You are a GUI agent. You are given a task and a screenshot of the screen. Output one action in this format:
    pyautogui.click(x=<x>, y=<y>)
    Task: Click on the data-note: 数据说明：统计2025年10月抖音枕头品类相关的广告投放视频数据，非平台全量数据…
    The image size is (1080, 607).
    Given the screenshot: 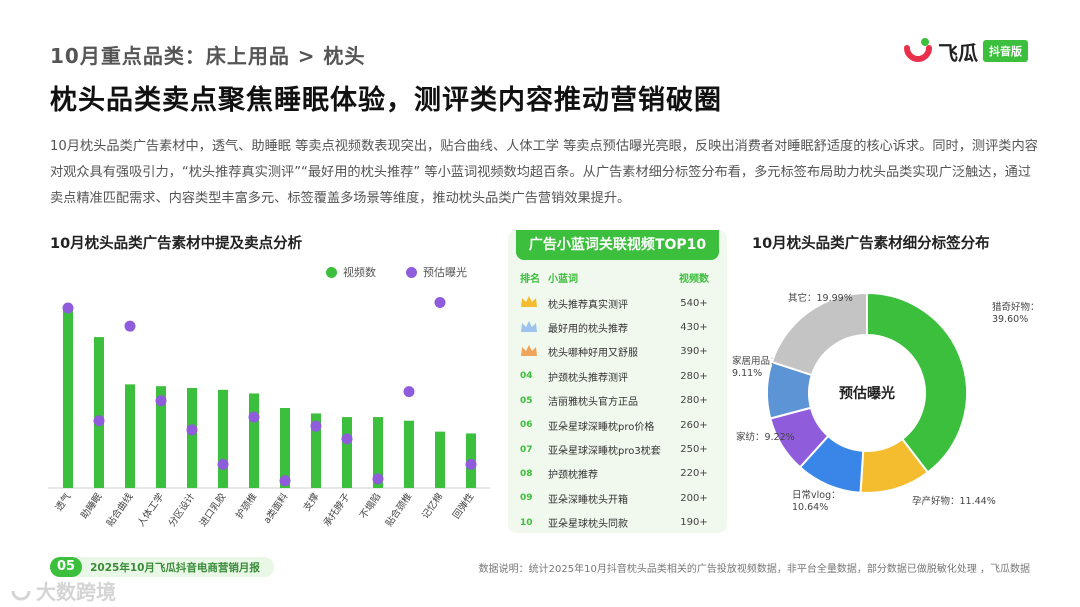 What is the action you would take?
    pyautogui.click(x=754, y=569)
    